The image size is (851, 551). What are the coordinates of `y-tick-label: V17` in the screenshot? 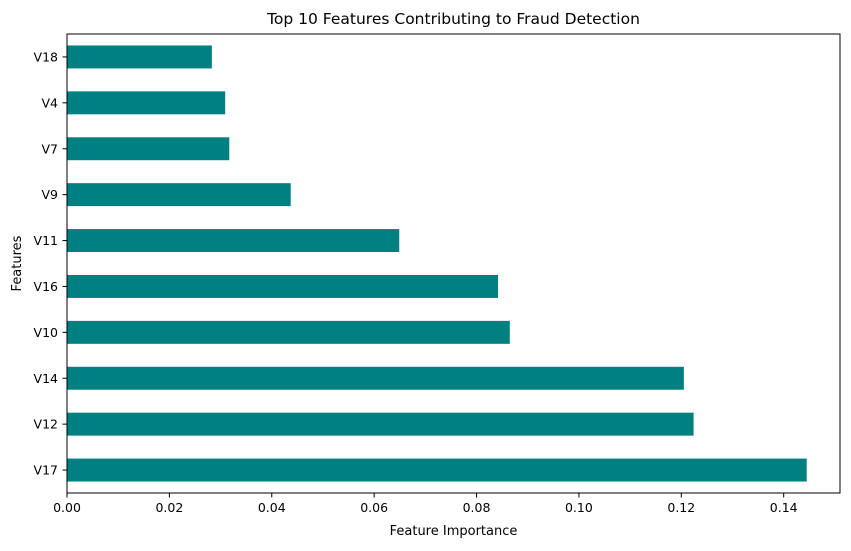 It's located at (46, 470).